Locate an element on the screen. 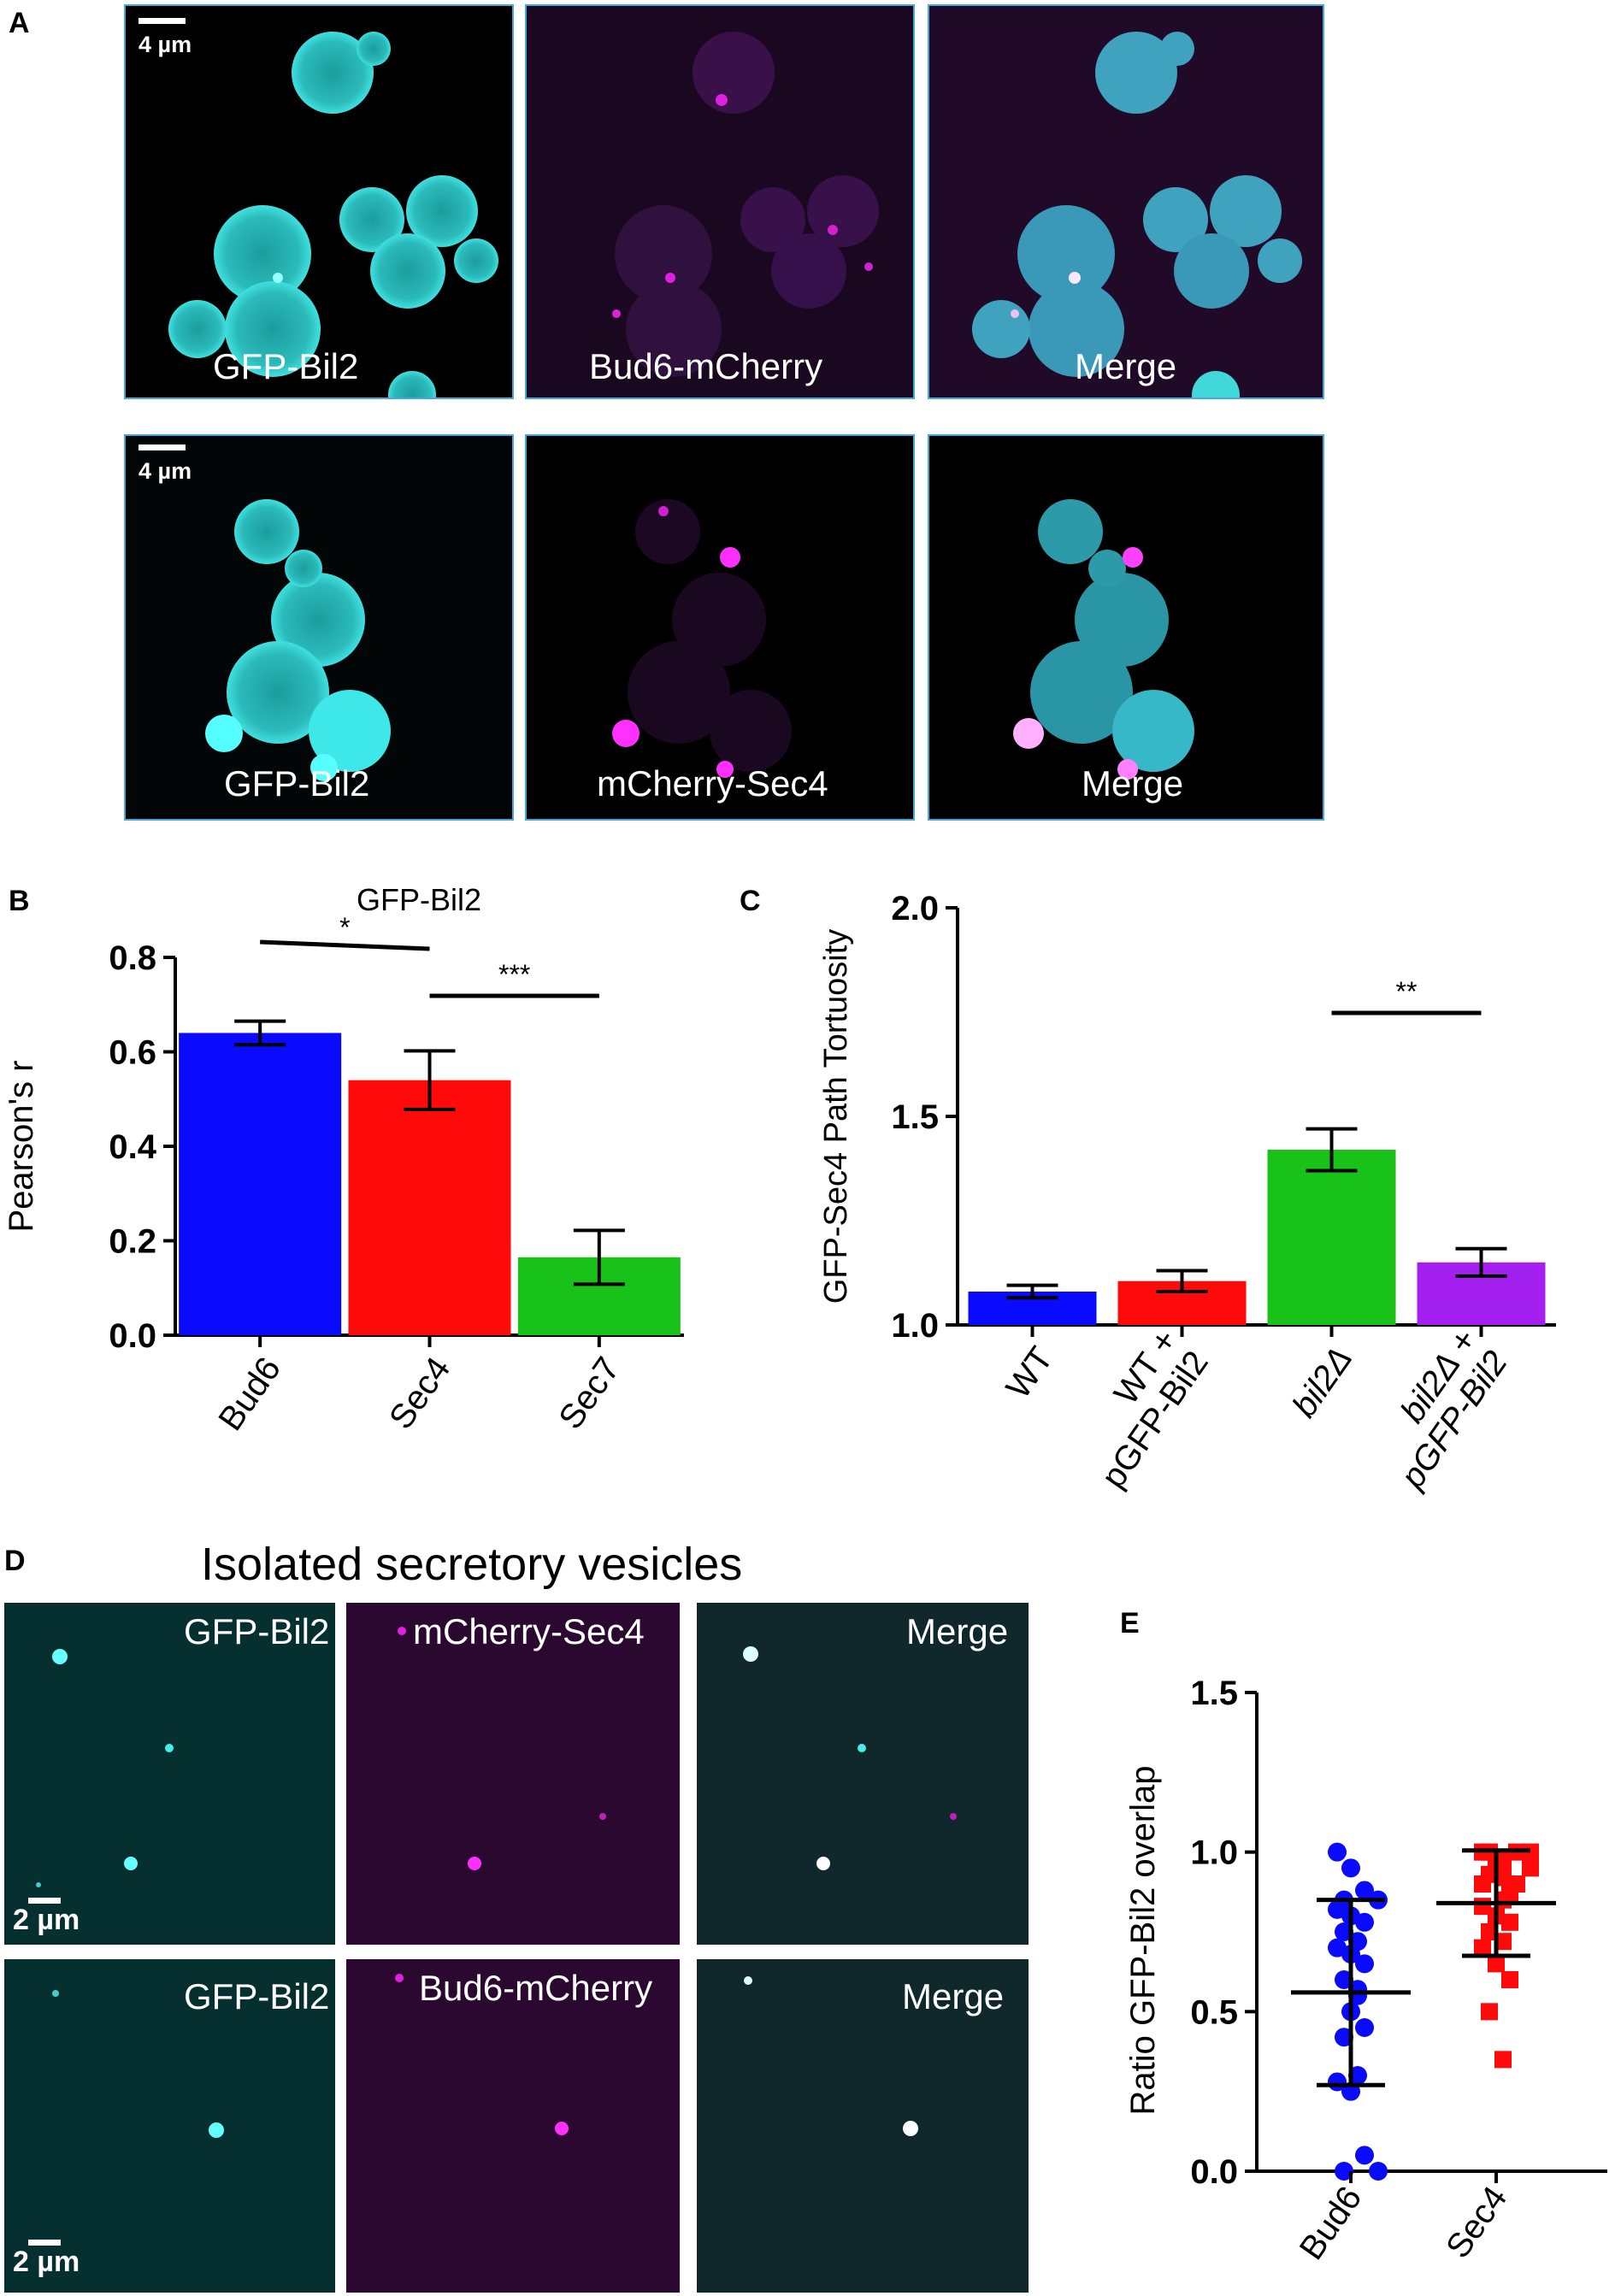 The width and height of the screenshot is (1621, 2296). panel-label: E is located at coordinates (1130, 1623).